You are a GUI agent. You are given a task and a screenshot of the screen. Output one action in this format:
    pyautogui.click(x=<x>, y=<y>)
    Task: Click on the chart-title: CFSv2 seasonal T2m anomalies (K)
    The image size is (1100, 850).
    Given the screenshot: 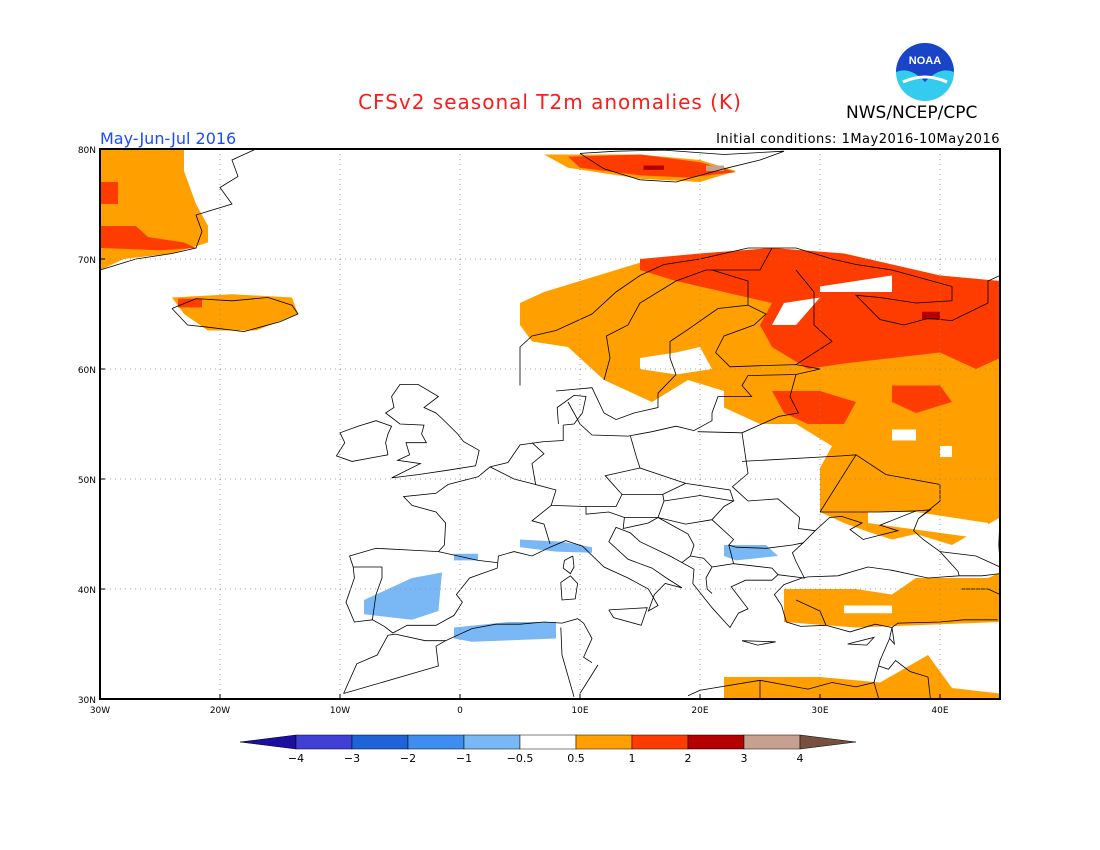 What is the action you would take?
    pyautogui.click(x=550, y=102)
    